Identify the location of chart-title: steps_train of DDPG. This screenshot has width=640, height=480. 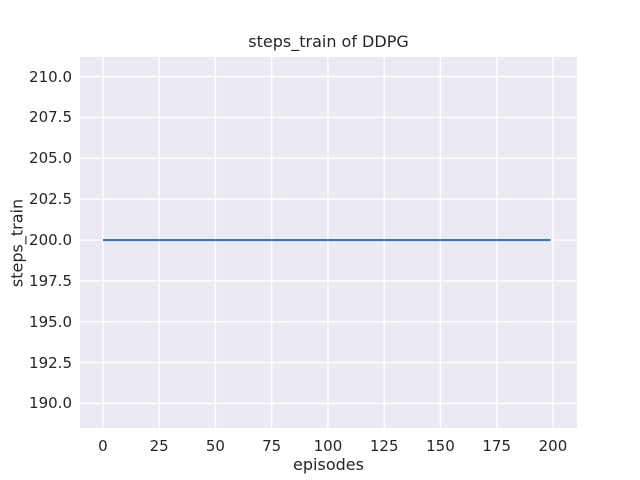
(328, 41).